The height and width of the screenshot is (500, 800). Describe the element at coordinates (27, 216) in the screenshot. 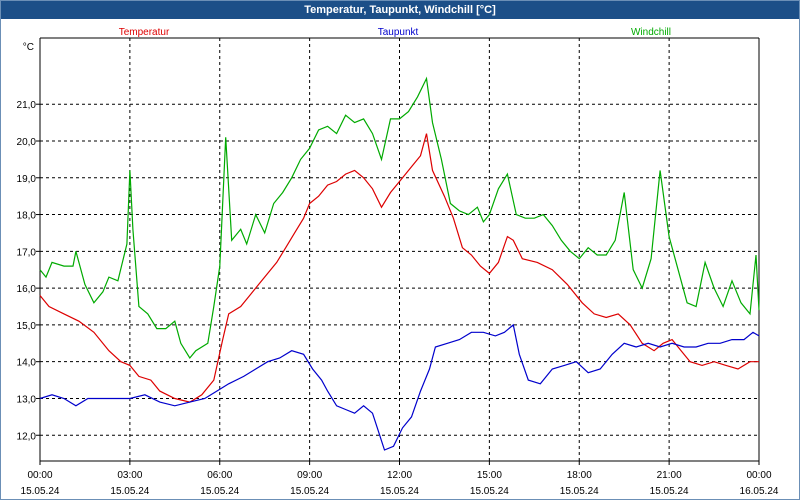

I see `y-tick-label: 18,0` at that location.